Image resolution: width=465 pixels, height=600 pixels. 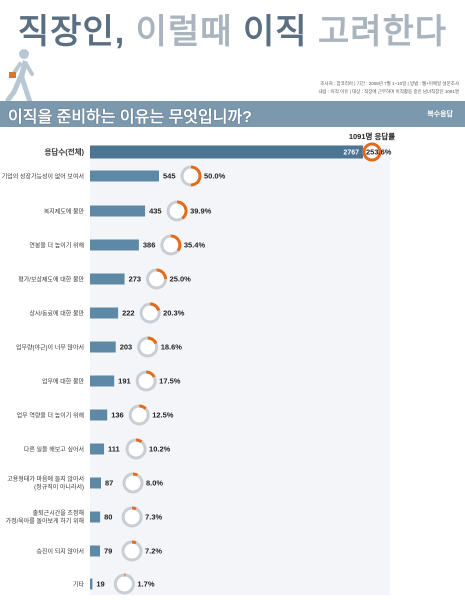 What do you see at coordinates (54, 450) in the screenshot?
I see `category-label-9: 다른 일을 해보고 싶어서` at bounding box center [54, 450].